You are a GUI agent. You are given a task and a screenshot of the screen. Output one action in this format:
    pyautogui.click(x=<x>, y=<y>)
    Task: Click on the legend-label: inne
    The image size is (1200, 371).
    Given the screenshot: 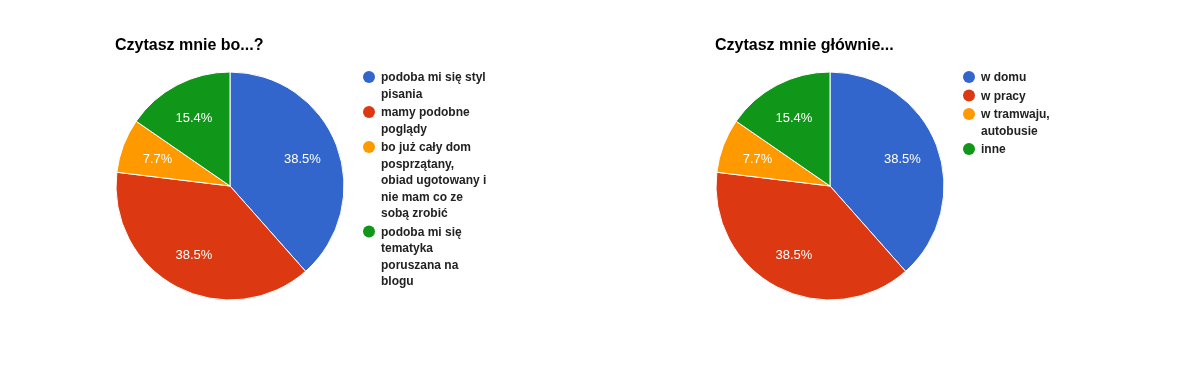 What is the action you would take?
    pyautogui.click(x=993, y=149)
    